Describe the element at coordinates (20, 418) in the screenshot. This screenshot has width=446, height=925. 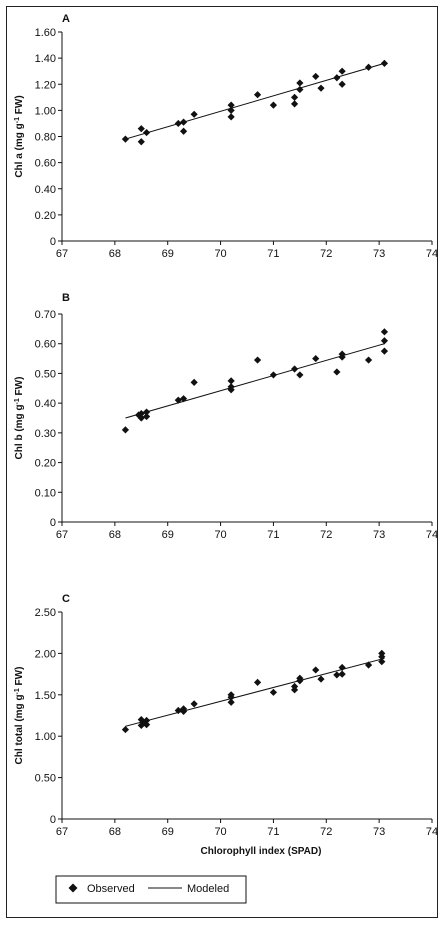
I see `y-axis-label: Chl b (mg g-1 FW)` at that location.